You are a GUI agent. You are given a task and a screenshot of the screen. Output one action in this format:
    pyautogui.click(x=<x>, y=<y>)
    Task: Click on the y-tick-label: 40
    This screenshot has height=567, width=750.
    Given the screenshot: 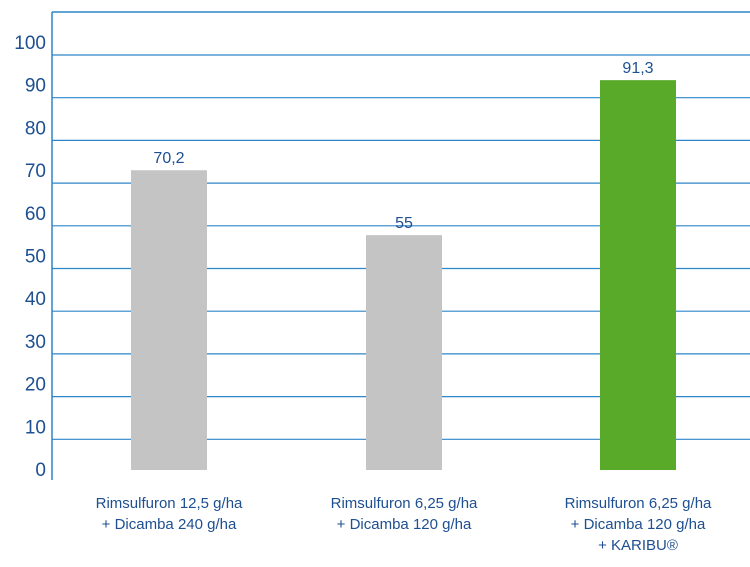 What is the action you would take?
    pyautogui.click(x=35, y=299)
    